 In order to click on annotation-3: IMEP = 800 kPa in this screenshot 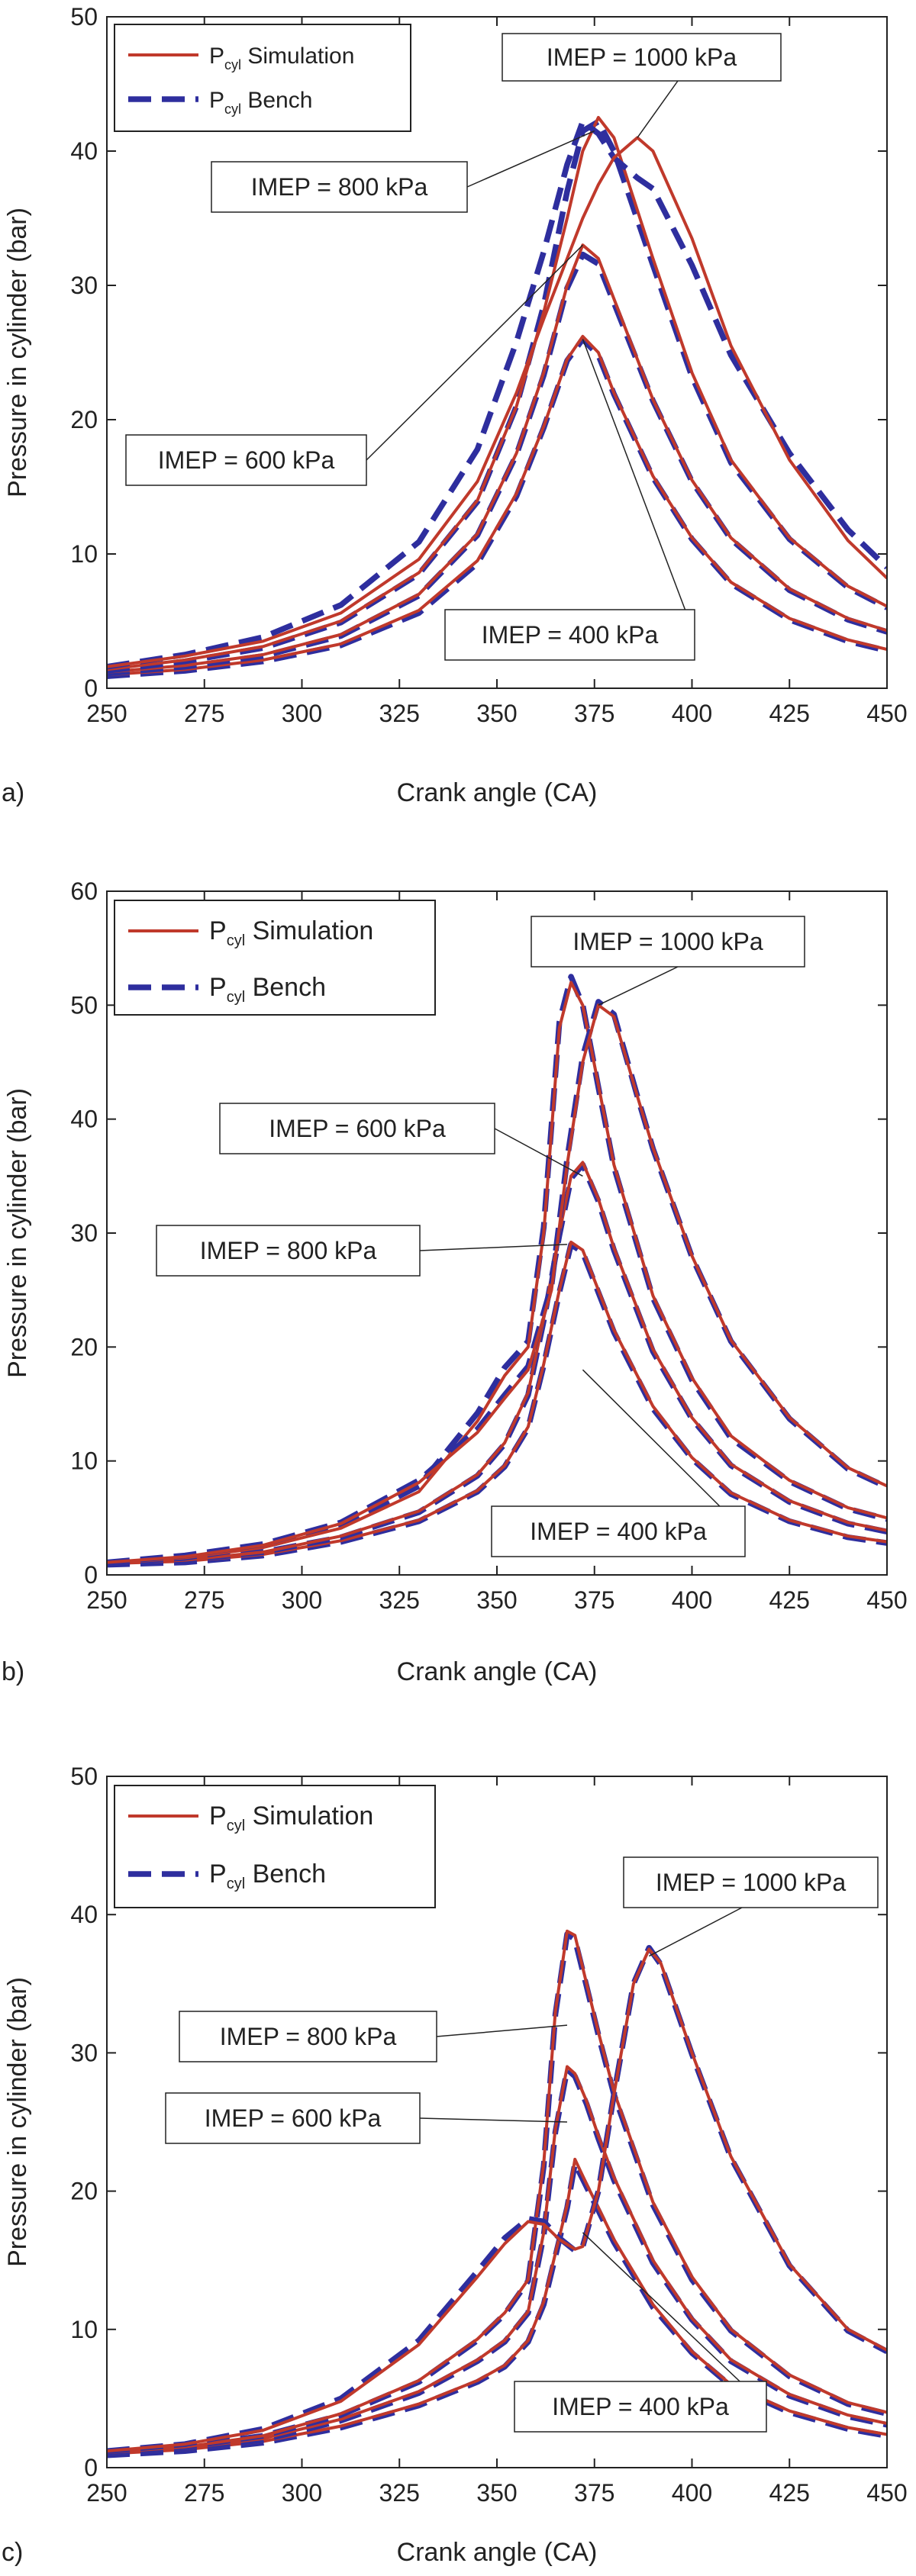, I will do `click(362, 1251)`.